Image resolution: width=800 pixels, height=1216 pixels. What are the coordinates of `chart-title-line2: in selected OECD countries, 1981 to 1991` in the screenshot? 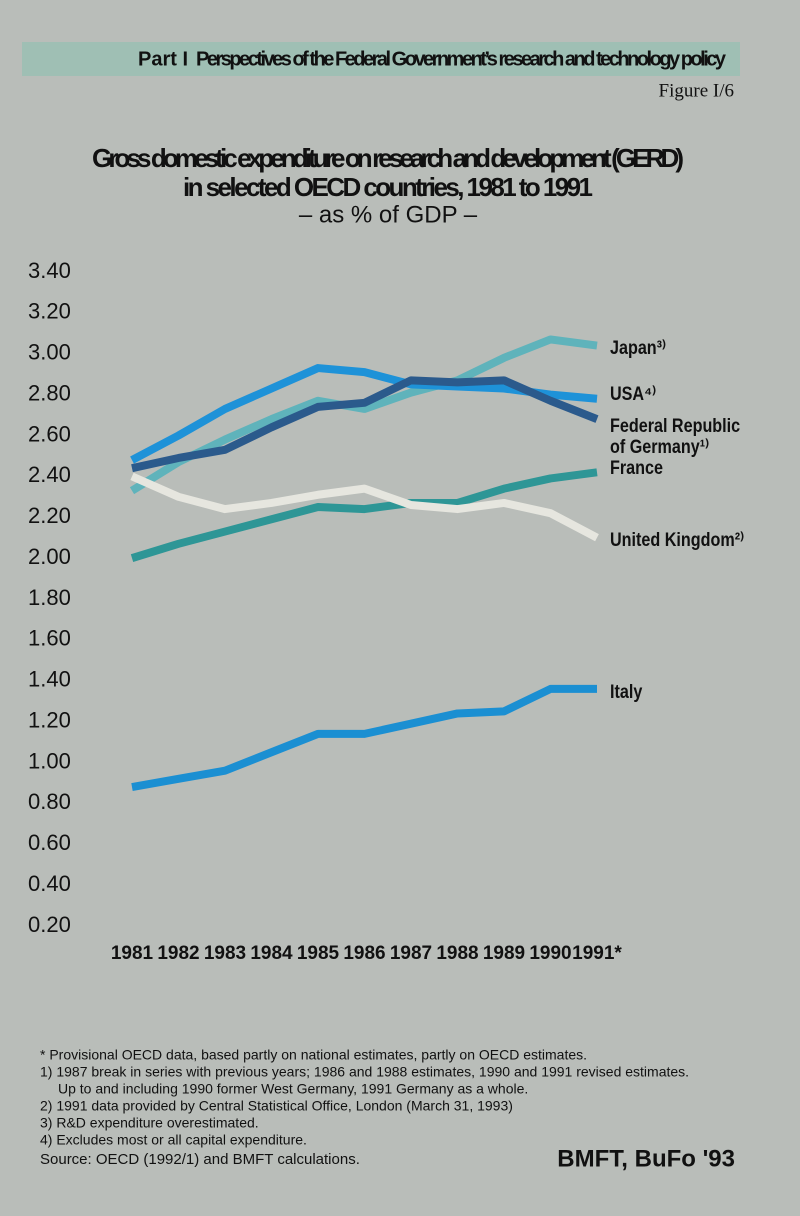 It's located at (388, 187).